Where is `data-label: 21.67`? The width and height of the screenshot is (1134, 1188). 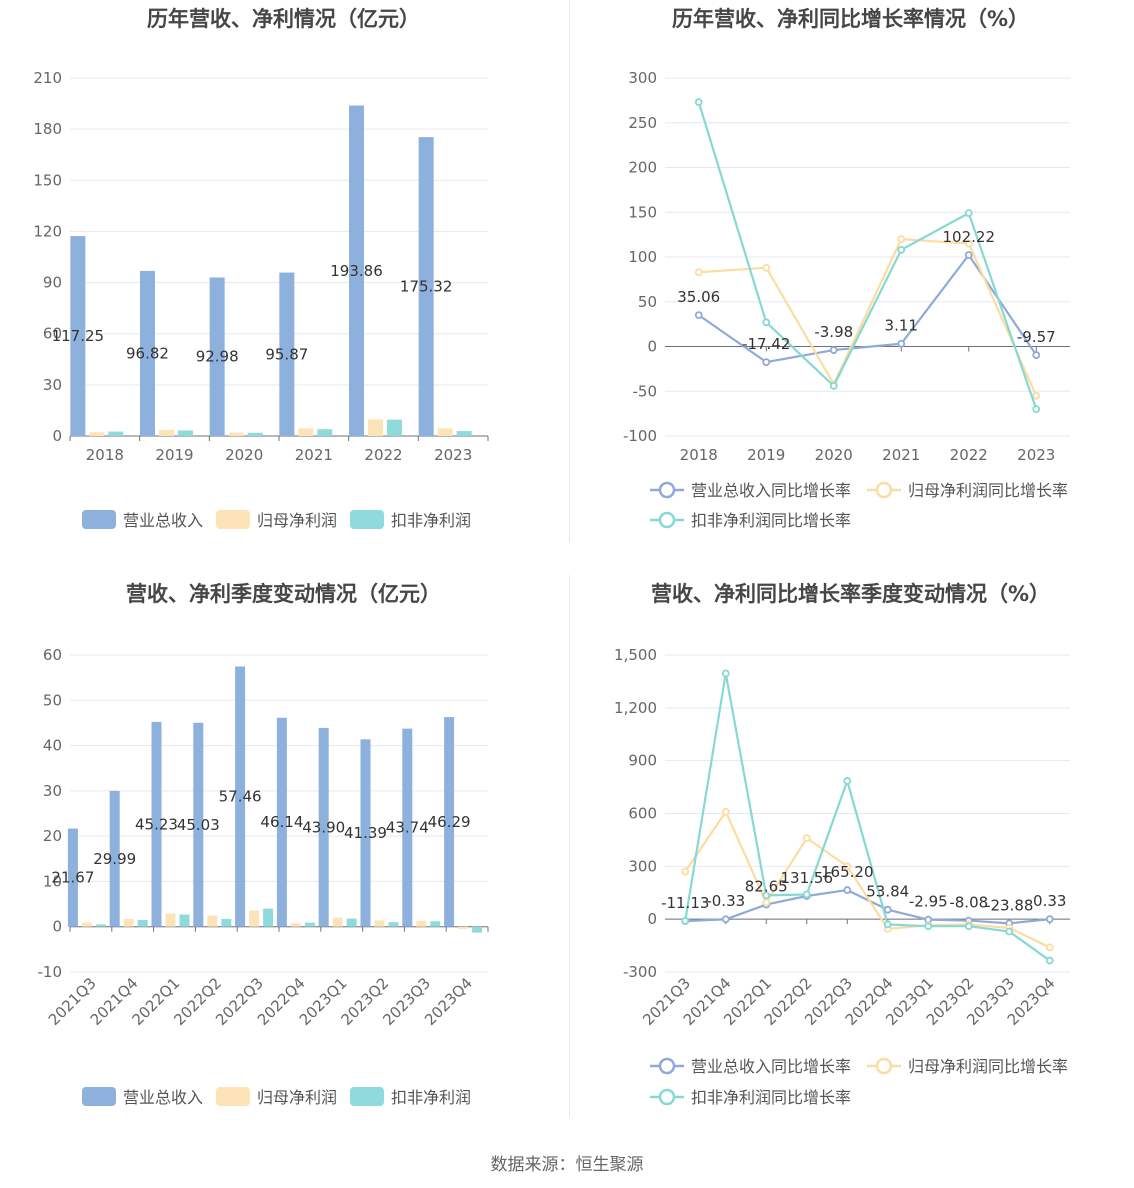 data-label: 21.67 is located at coordinates (72, 878).